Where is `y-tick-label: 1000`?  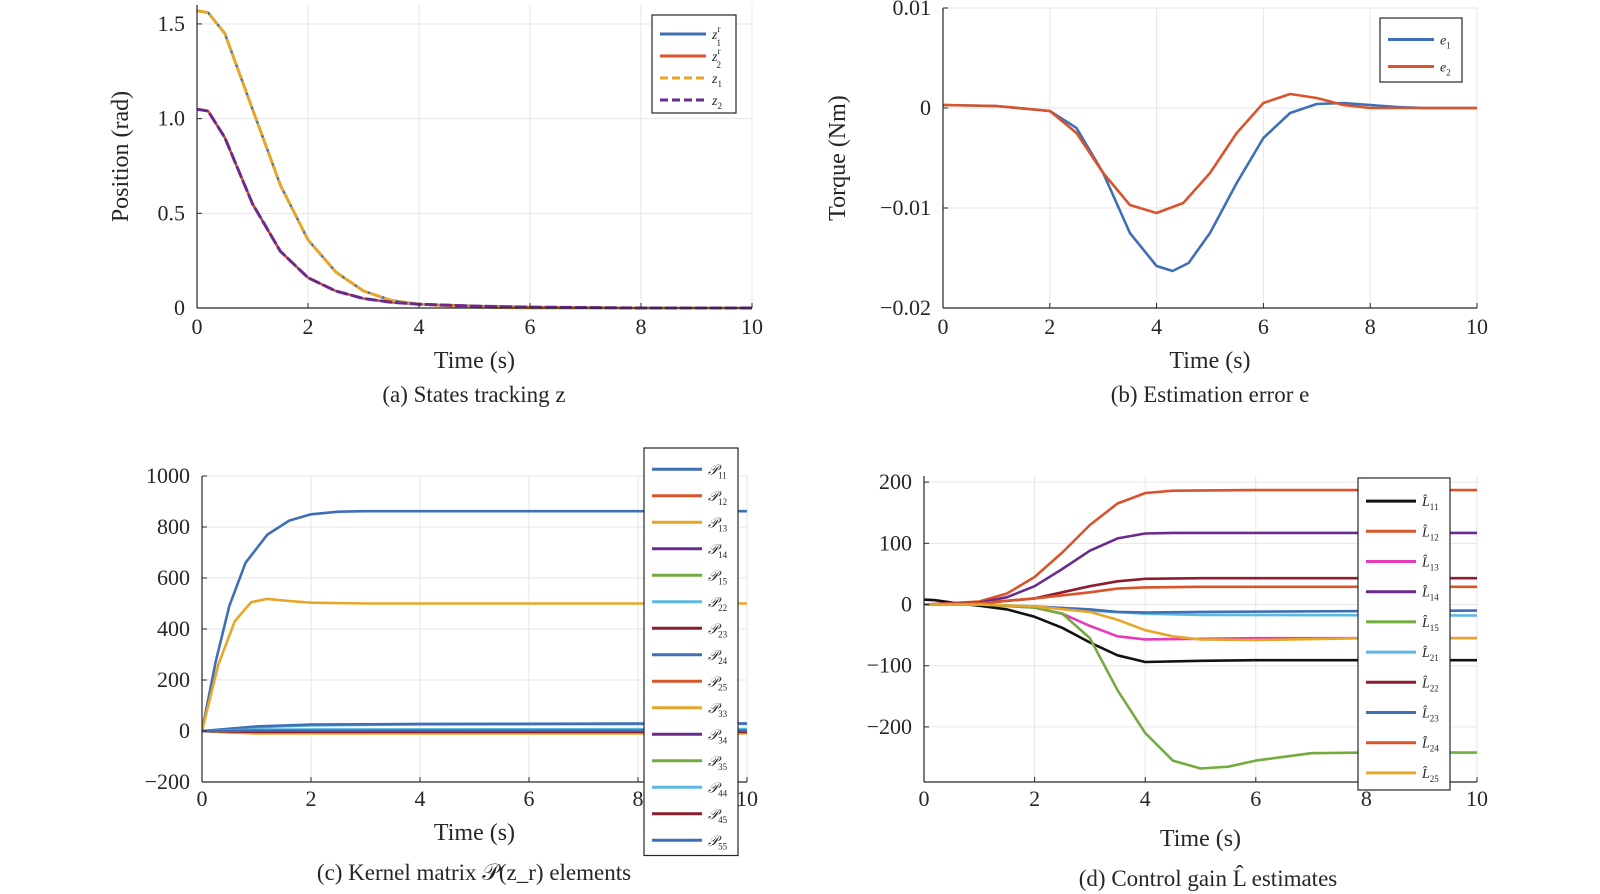 y-tick-label: 1000 is located at coordinates (168, 475).